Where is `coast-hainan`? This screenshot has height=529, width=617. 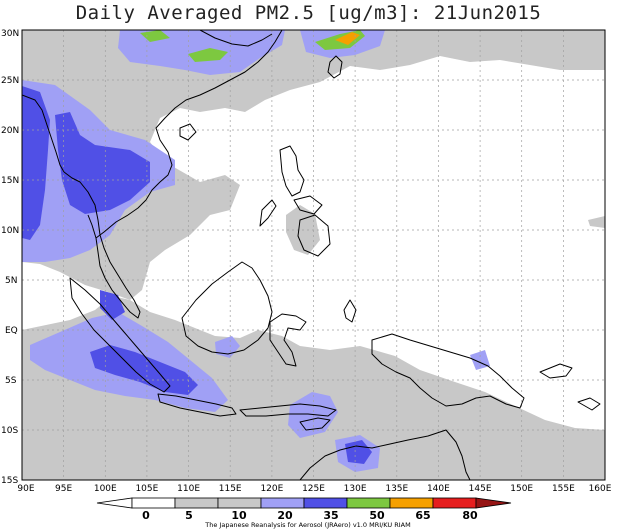
coast-hainan is located at coordinates (188, 132).